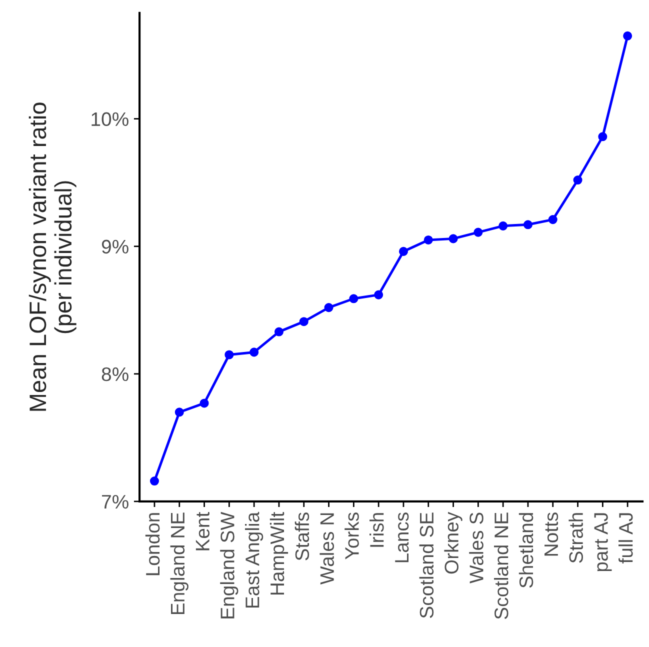 This screenshot has height=647, width=649. What do you see at coordinates (279, 553) in the screenshot?
I see `x-tick-label: HampWilt` at bounding box center [279, 553].